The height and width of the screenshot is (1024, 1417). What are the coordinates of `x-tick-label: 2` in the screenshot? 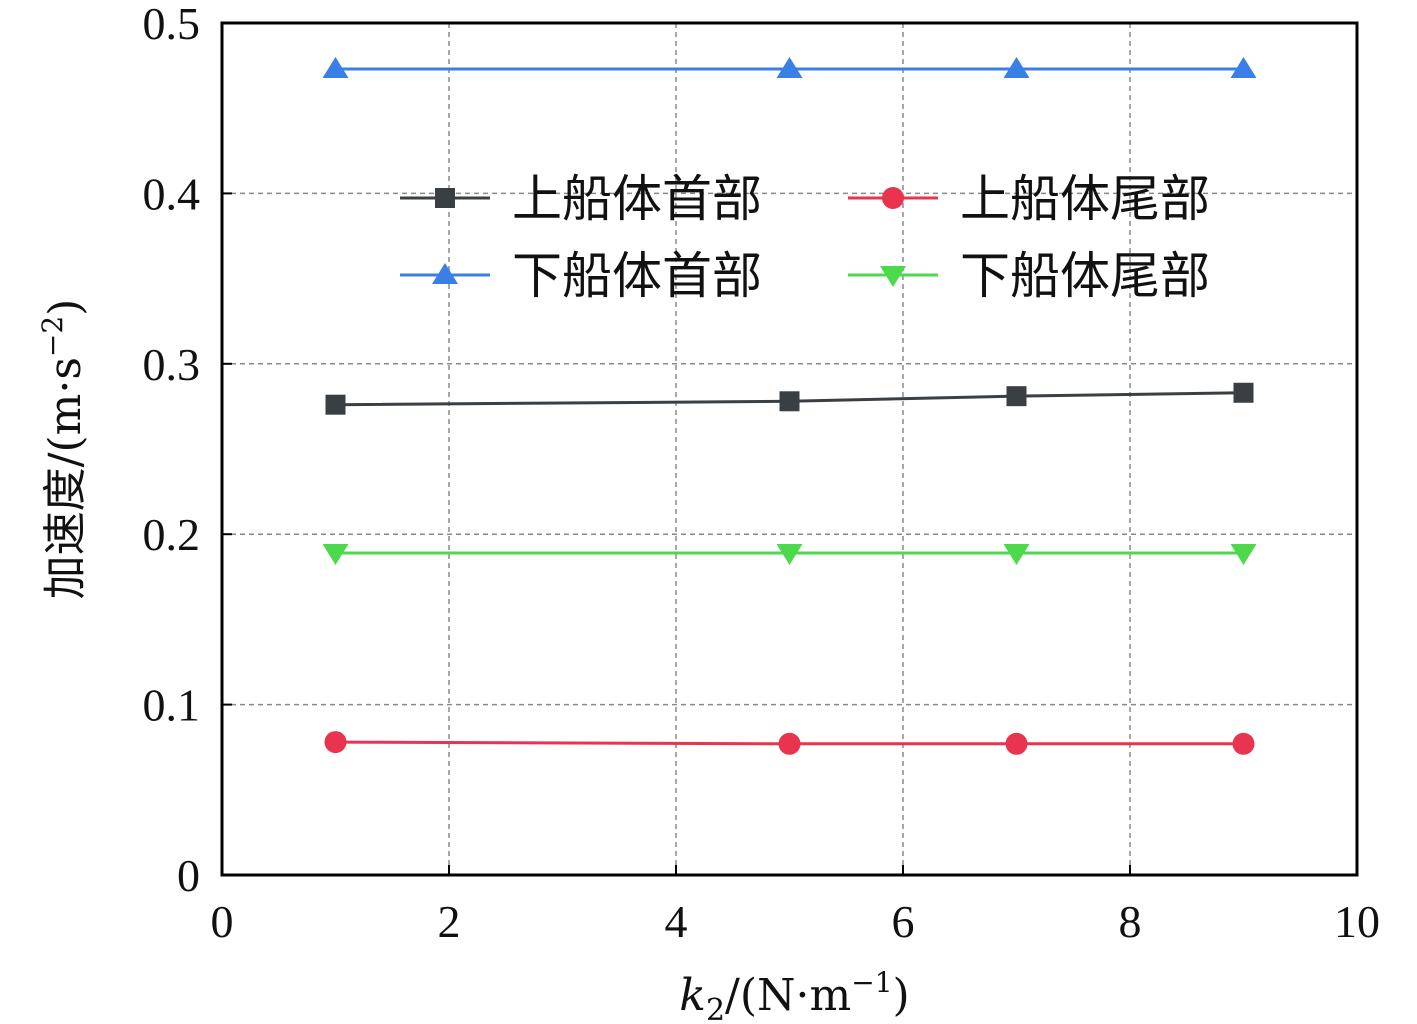 It's located at (449, 921).